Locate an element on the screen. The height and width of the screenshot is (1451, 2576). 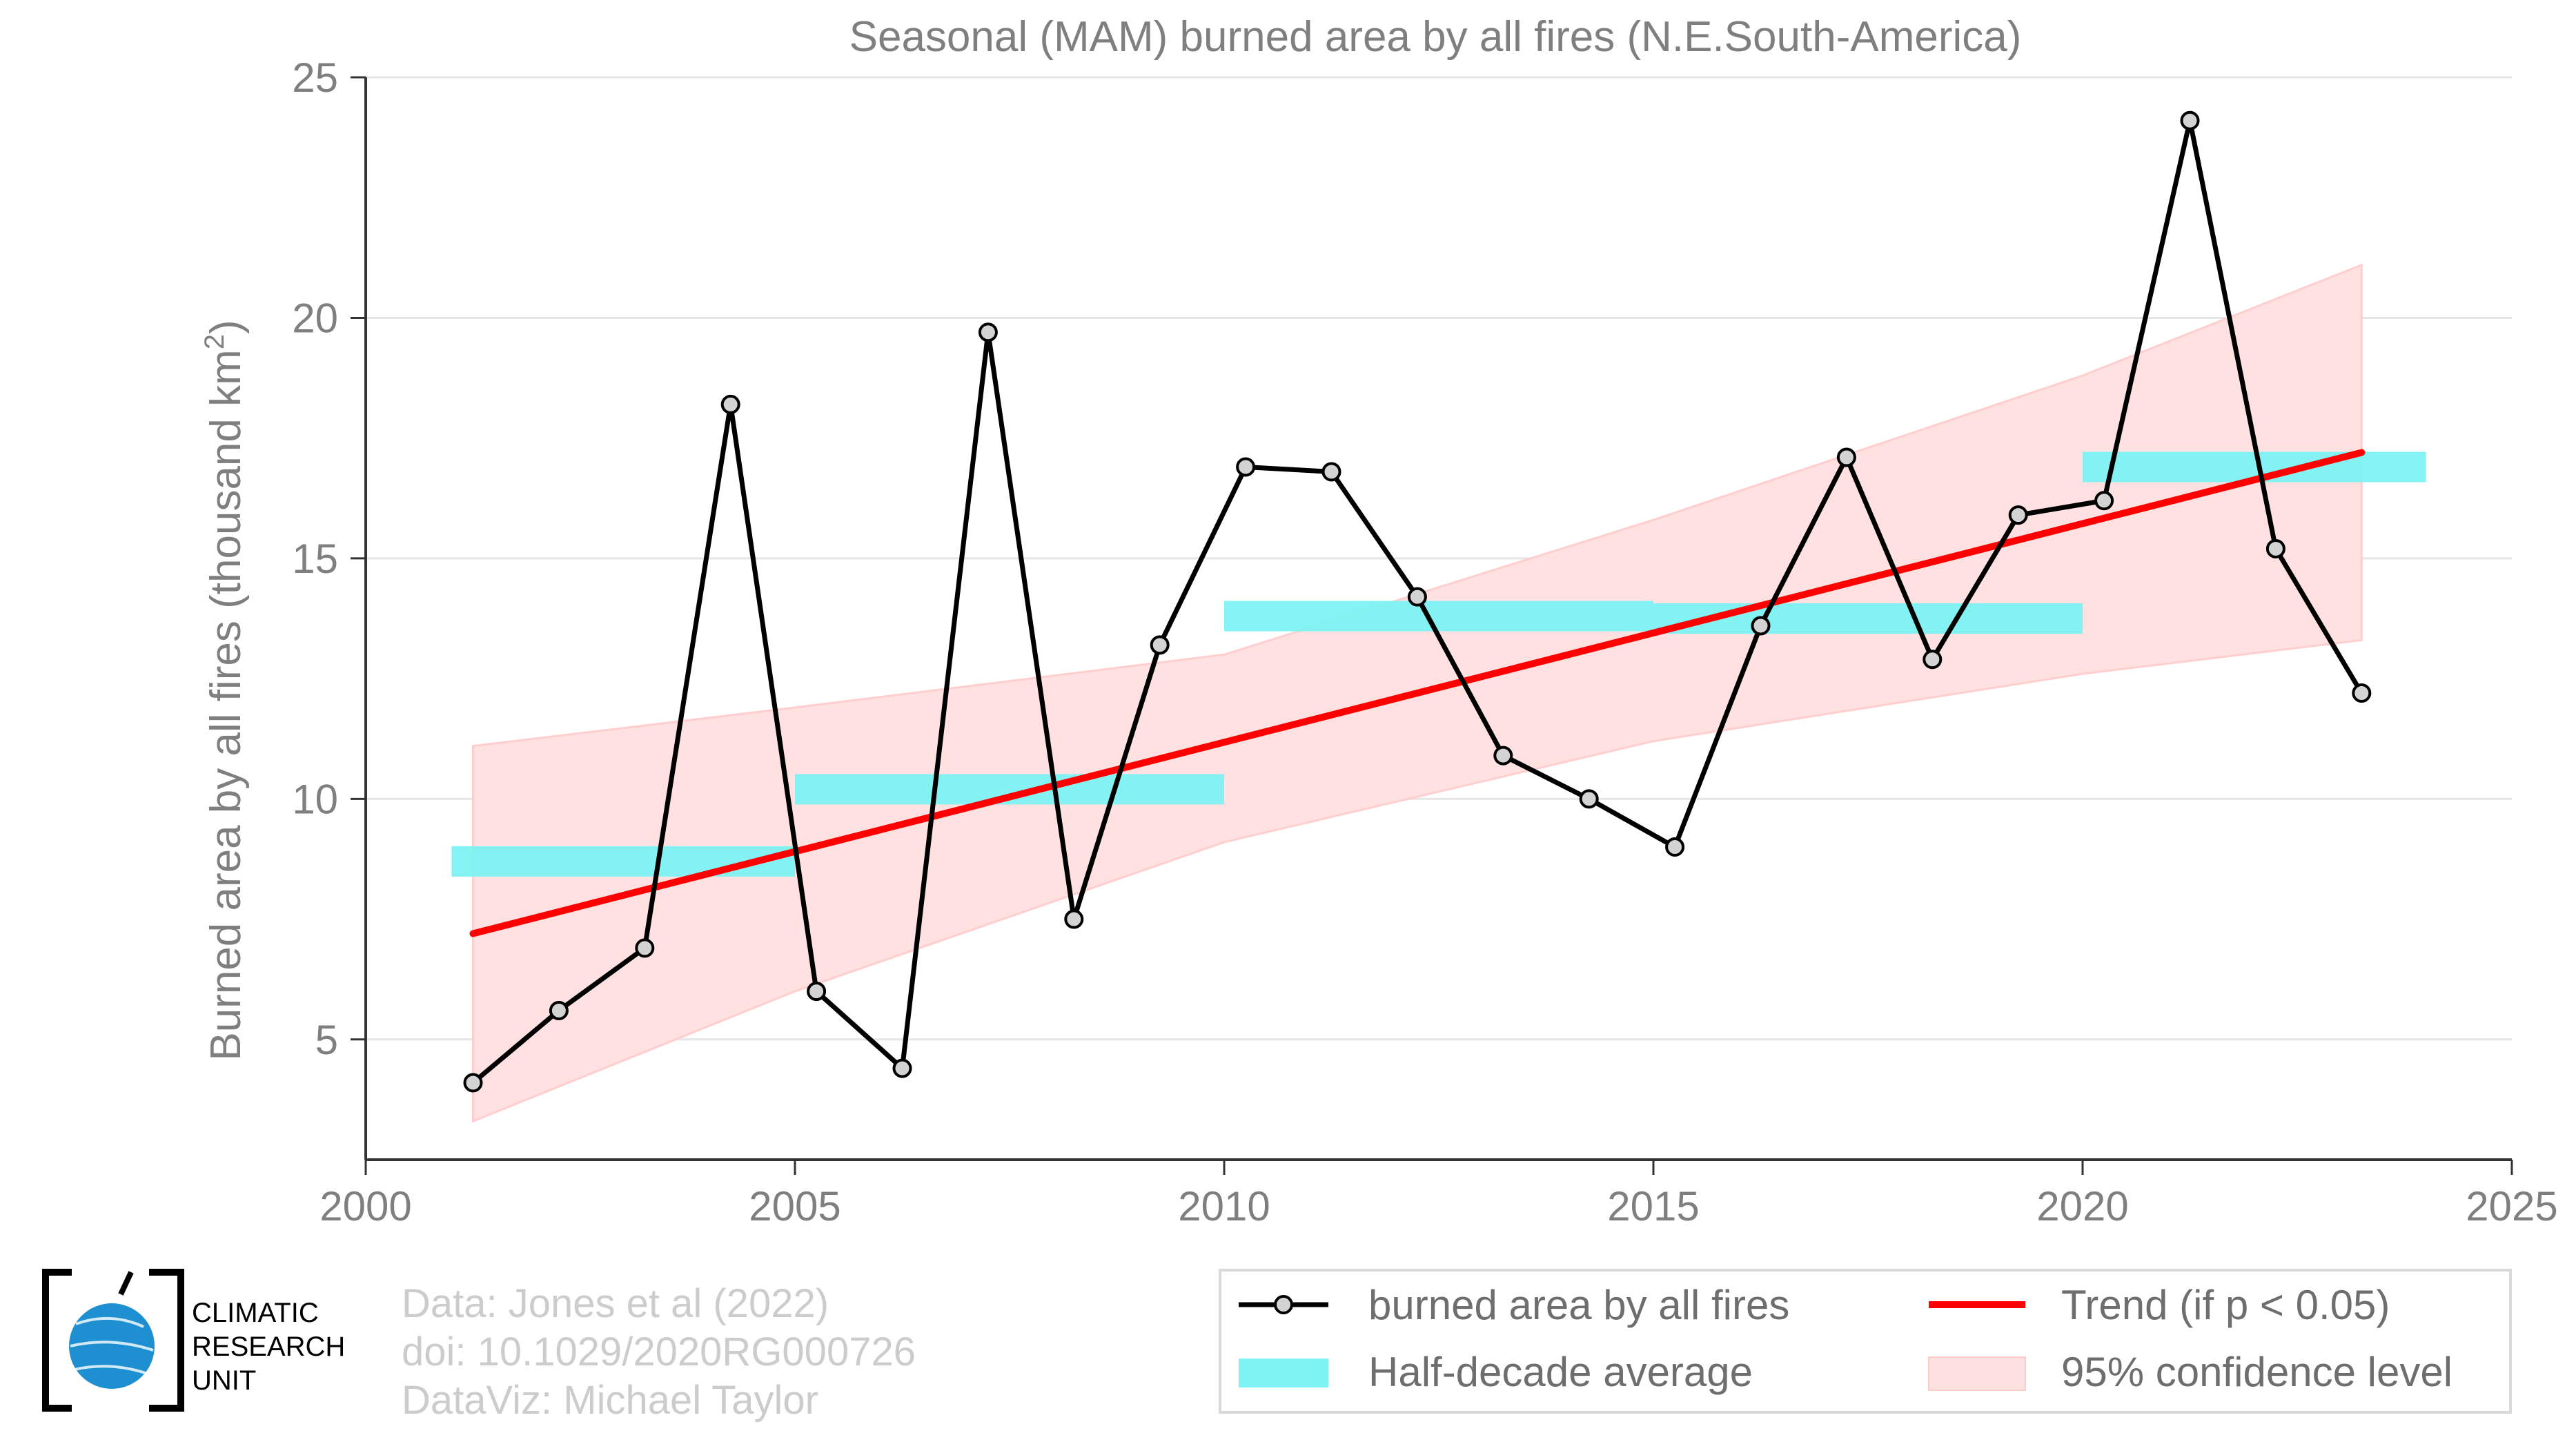
y-tick-label-25: 25 is located at coordinates (315, 78).